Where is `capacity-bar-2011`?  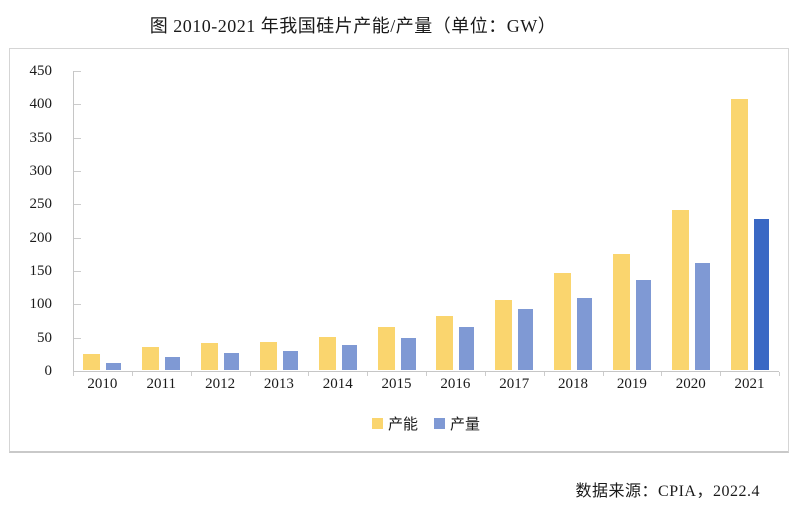
capacity-bar-2011 is located at coordinates (151, 358).